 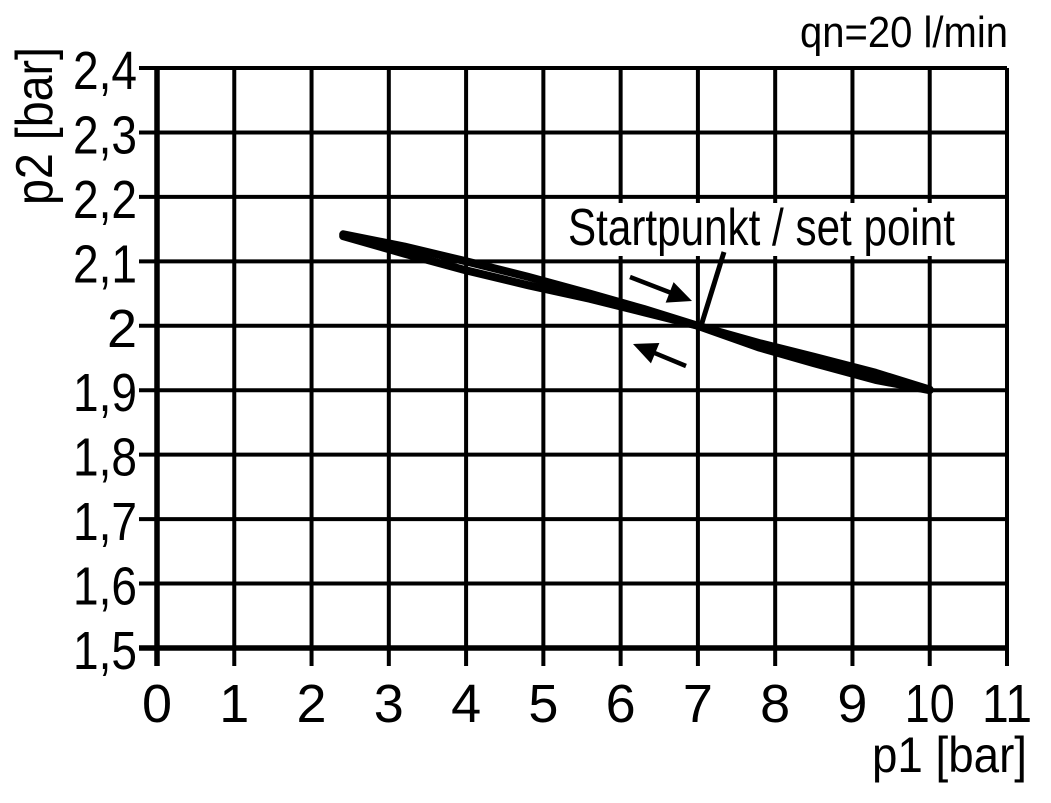 I want to click on x-tick-label: 10, so click(x=930, y=704).